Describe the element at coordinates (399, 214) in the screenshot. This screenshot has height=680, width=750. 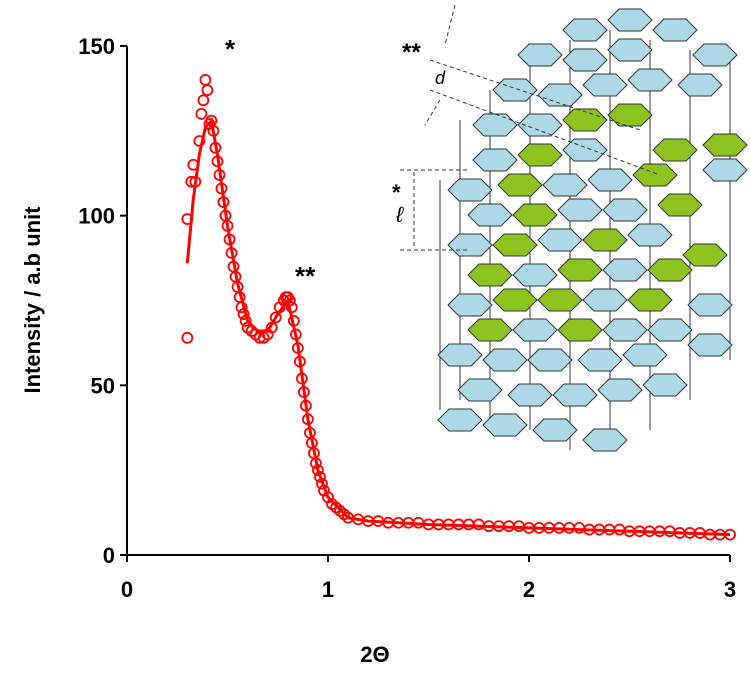
I see `annotation: ℓ` at that location.